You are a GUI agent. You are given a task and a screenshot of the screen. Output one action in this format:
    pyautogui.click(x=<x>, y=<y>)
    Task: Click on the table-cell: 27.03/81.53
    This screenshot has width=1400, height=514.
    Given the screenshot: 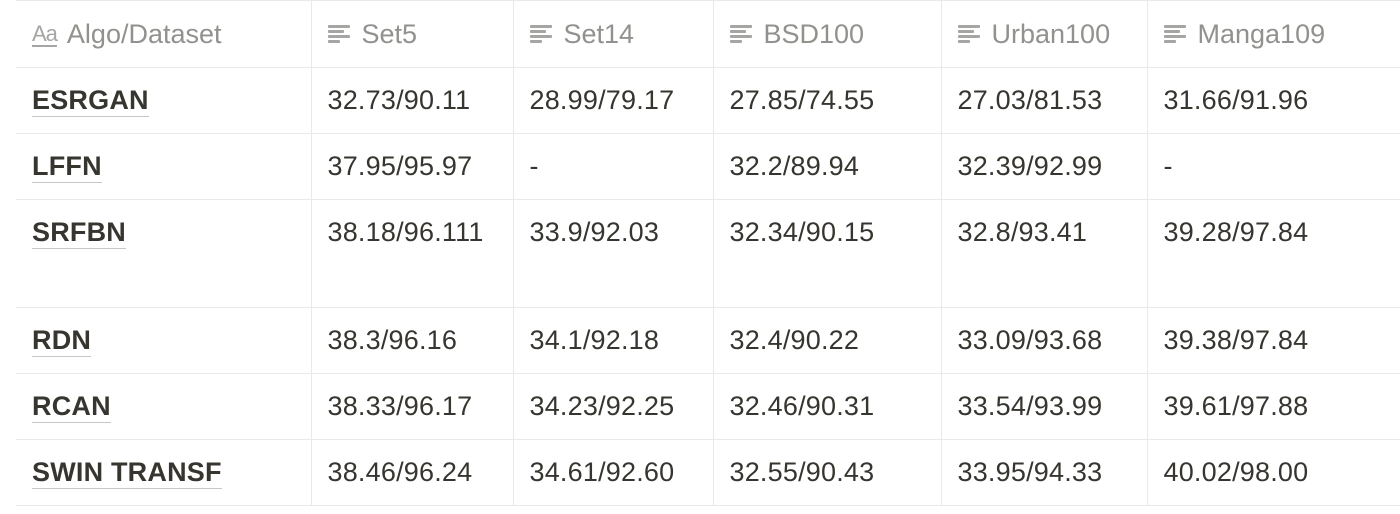 What is the action you would take?
    pyautogui.click(x=1044, y=100)
    